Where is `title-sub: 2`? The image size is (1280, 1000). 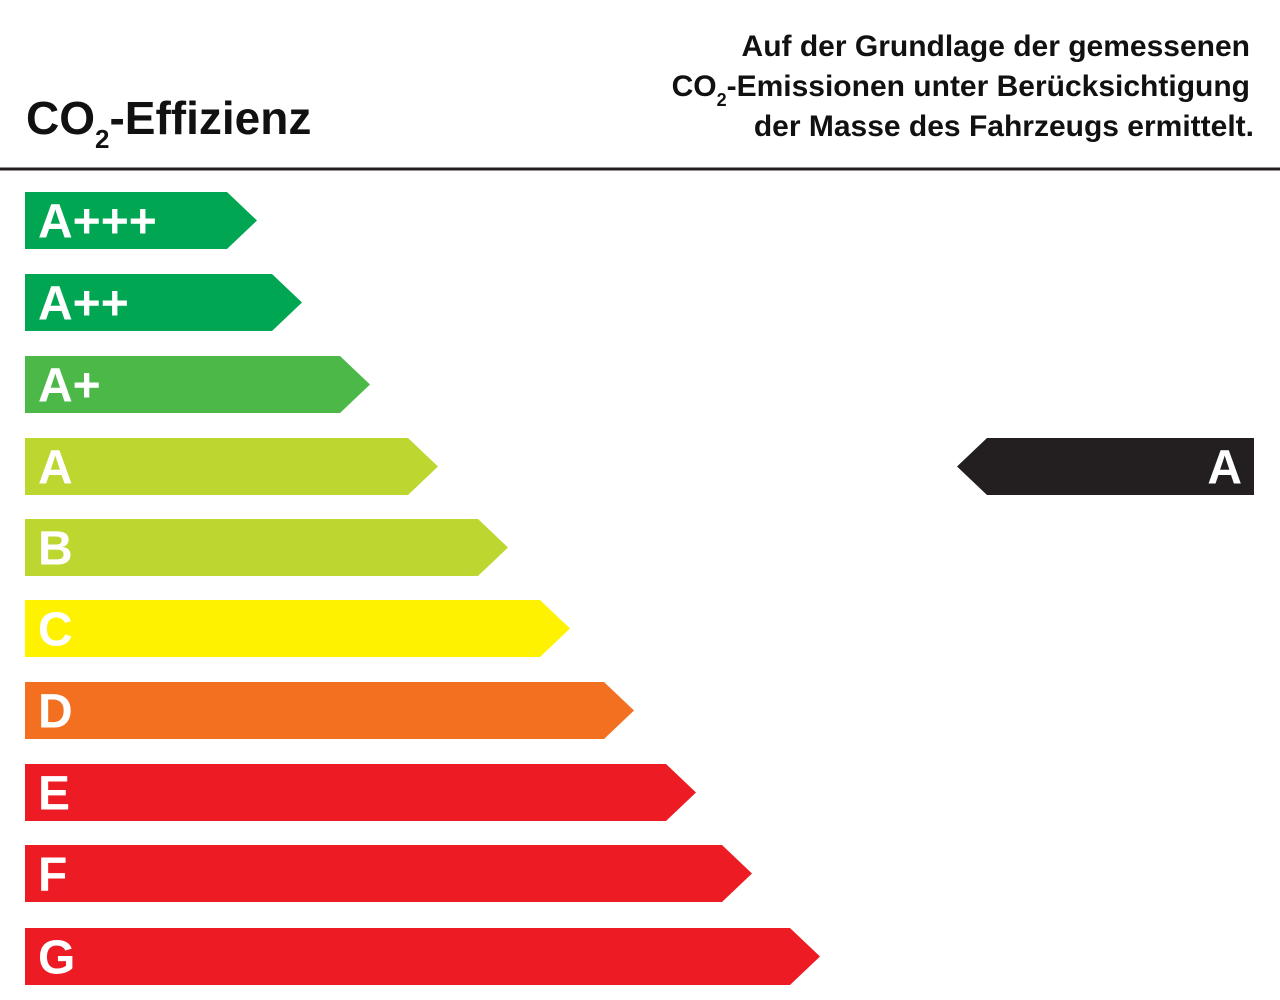 title-sub: 2 is located at coordinates (102, 139).